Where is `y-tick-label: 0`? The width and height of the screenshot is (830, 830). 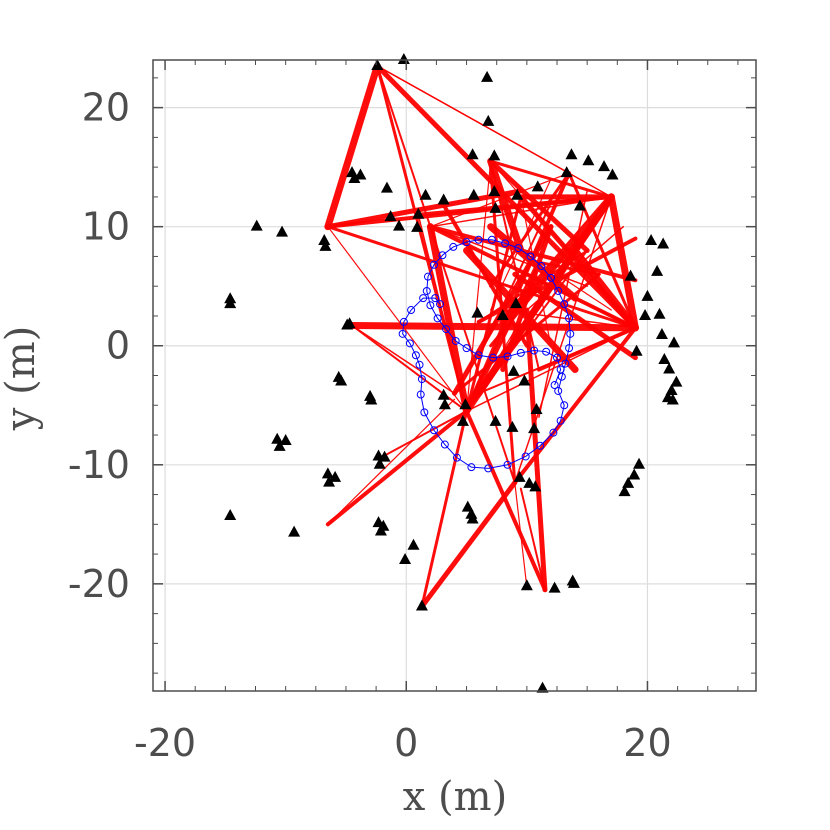
y-tick-label: 0 is located at coordinates (118, 346).